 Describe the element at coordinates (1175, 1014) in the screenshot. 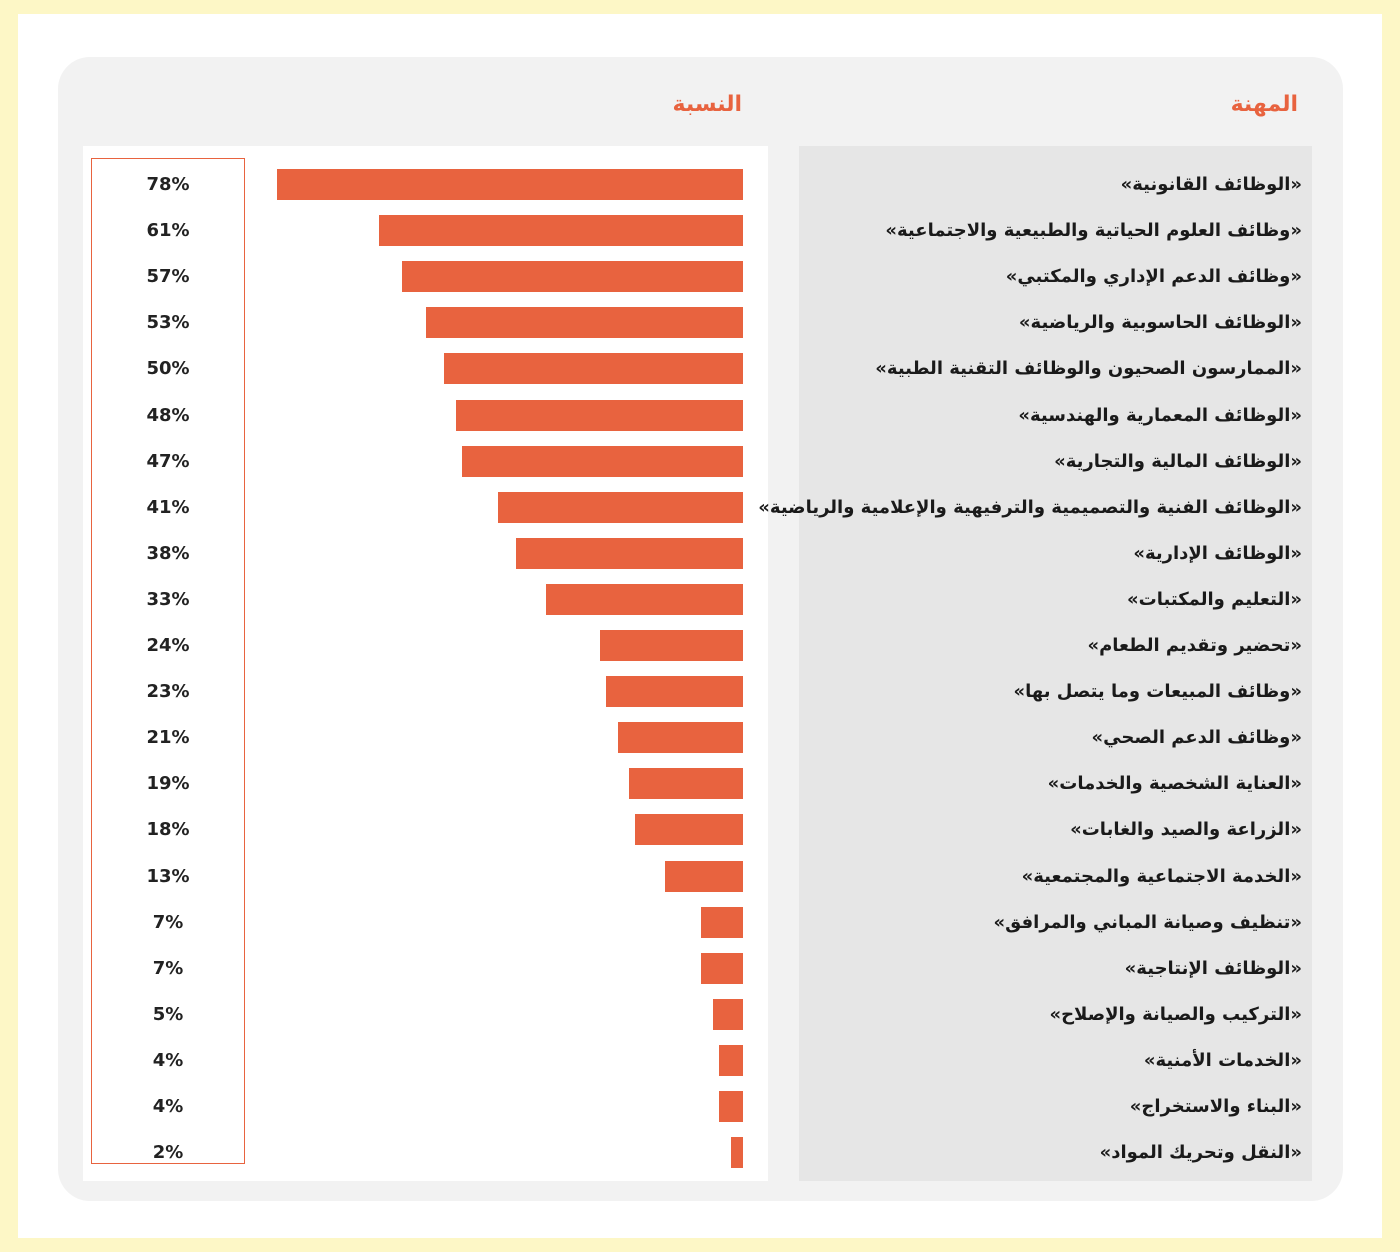

I see `category-label-19: «التركيب والصيانة والإصلاح»` at that location.